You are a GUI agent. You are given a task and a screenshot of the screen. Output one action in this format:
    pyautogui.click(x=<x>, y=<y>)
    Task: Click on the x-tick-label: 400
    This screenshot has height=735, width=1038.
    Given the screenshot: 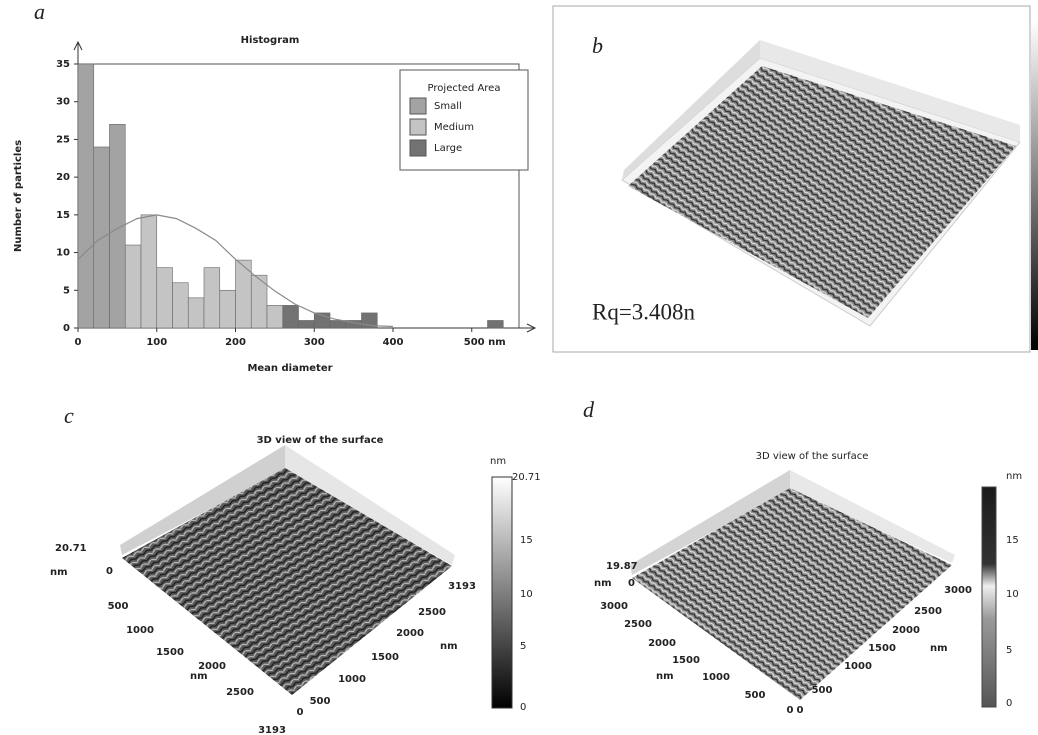 What is the action you would take?
    pyautogui.click(x=393, y=342)
    